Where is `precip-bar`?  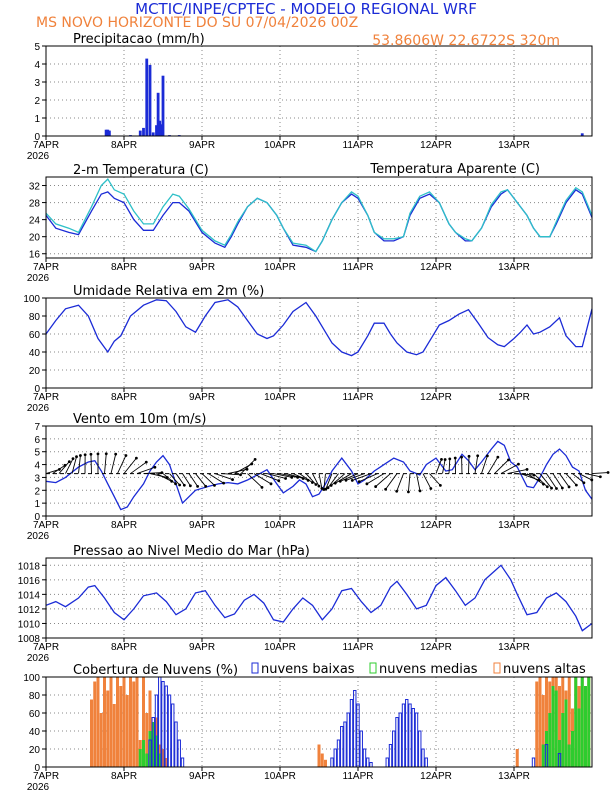
precip-bar is located at coordinates (582, 134).